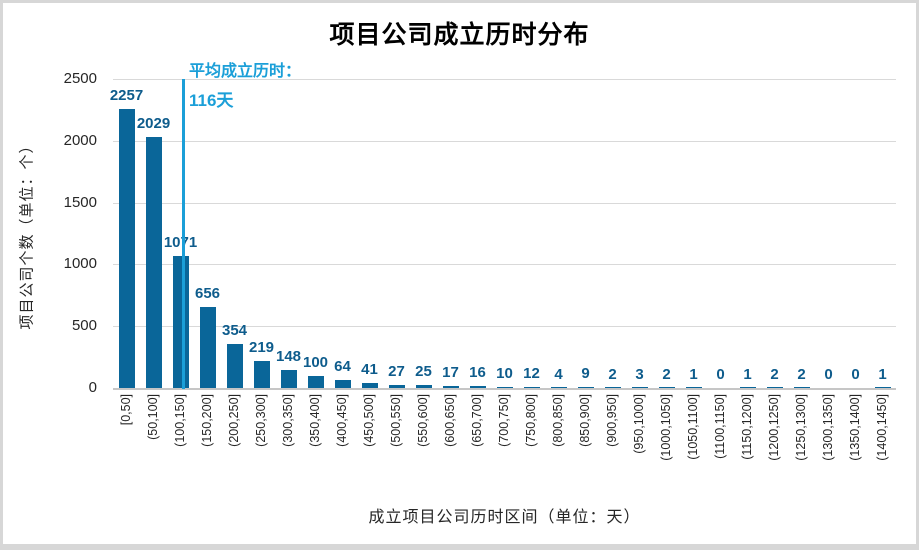 Image resolution: width=919 pixels, height=550 pixels. Describe the element at coordinates (531, 420) in the screenshot. I see `x-tick-label: (750,800]` at that location.